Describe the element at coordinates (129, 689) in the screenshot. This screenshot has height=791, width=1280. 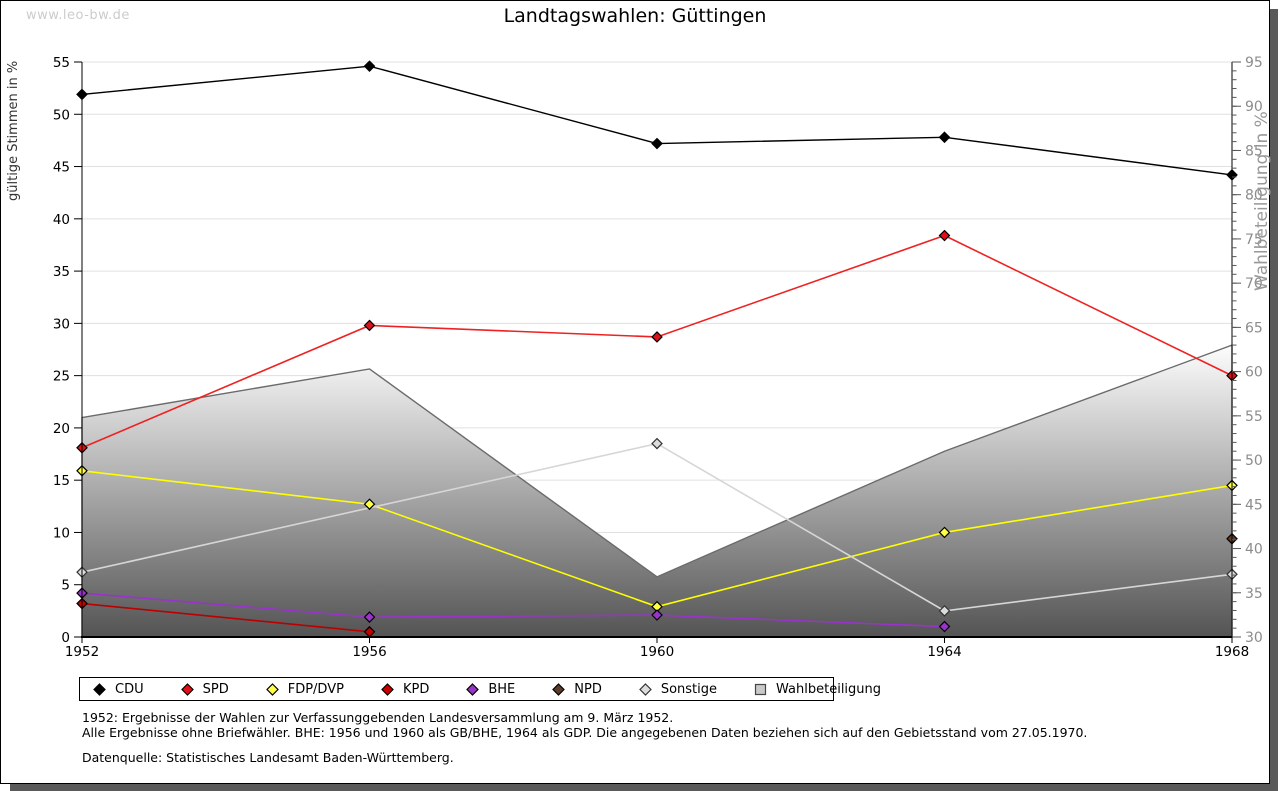
I see `legend-label: CDU` at that location.